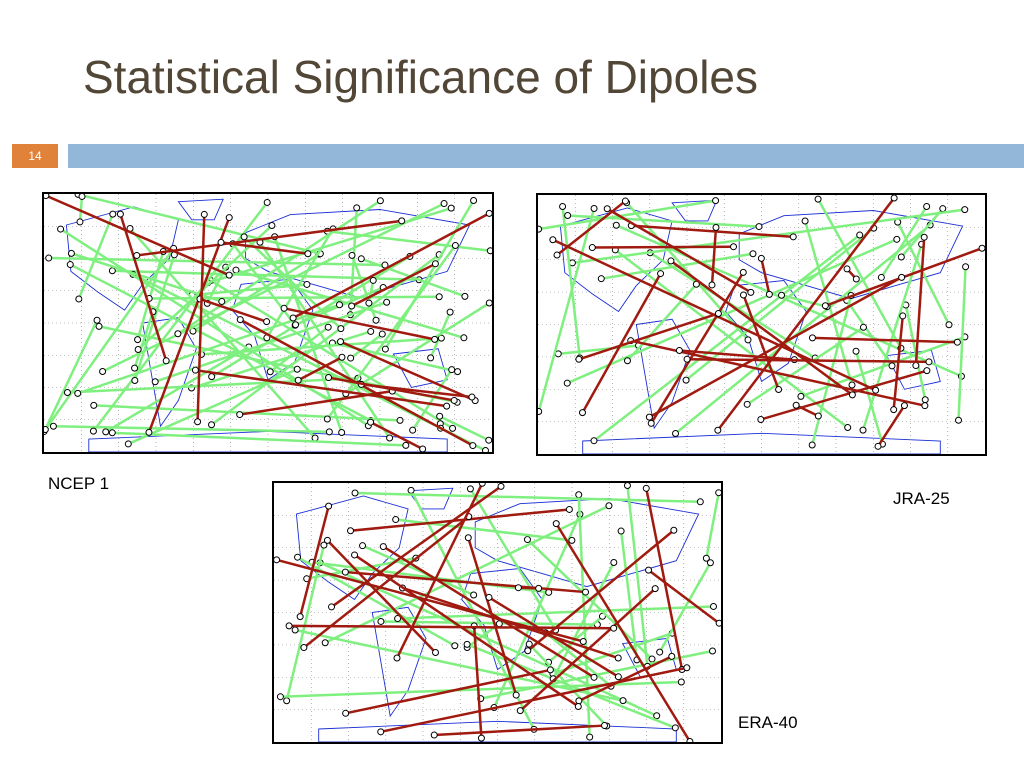  Describe the element at coordinates (546, 156) in the screenshot. I see `header-bar` at that location.